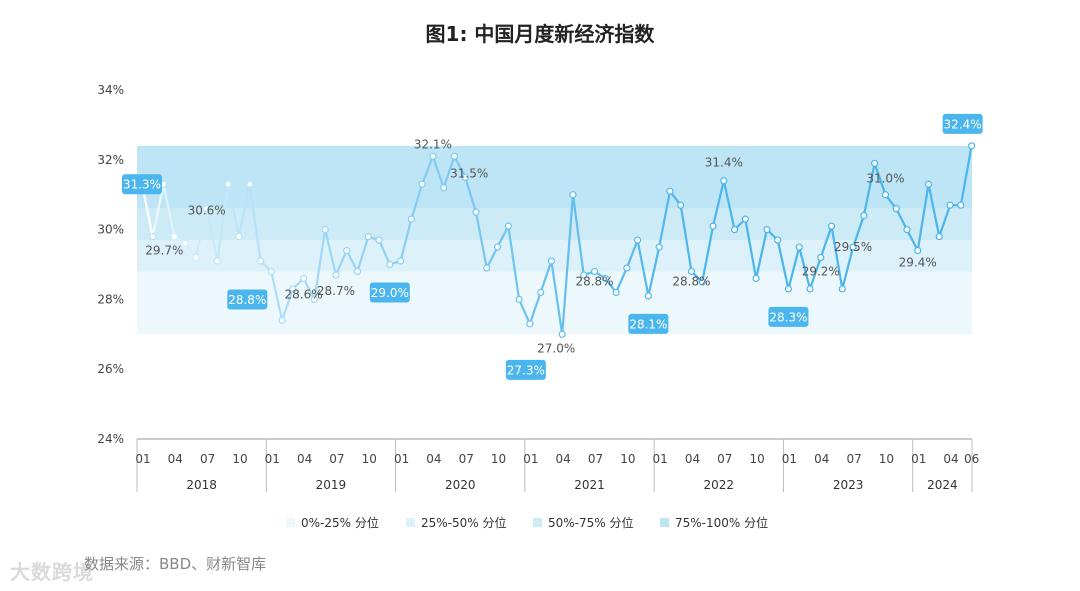  I want to click on data-label: 31.4%, so click(724, 163).